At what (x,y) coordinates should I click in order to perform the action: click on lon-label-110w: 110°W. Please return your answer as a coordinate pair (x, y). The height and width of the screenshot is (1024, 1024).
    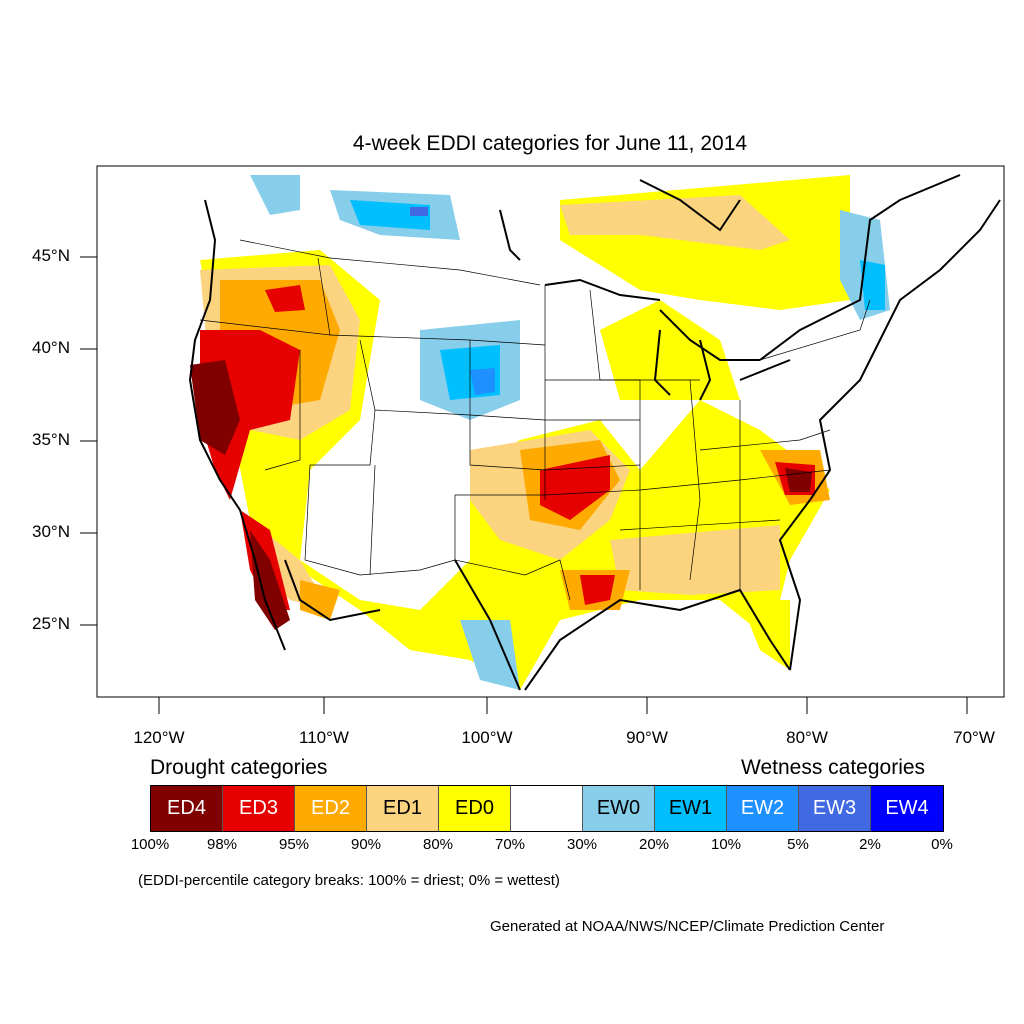
    Looking at the image, I should click on (324, 737).